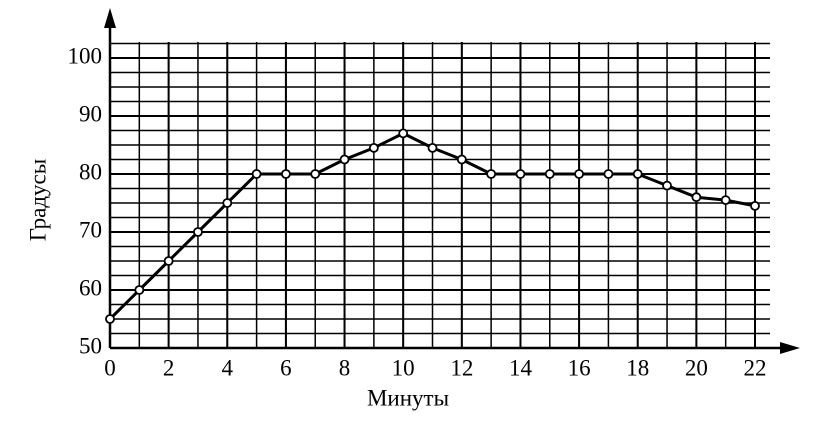 The image size is (830, 423). Describe the element at coordinates (90, 345) in the screenshot. I see `y-tick-label: 50` at that location.